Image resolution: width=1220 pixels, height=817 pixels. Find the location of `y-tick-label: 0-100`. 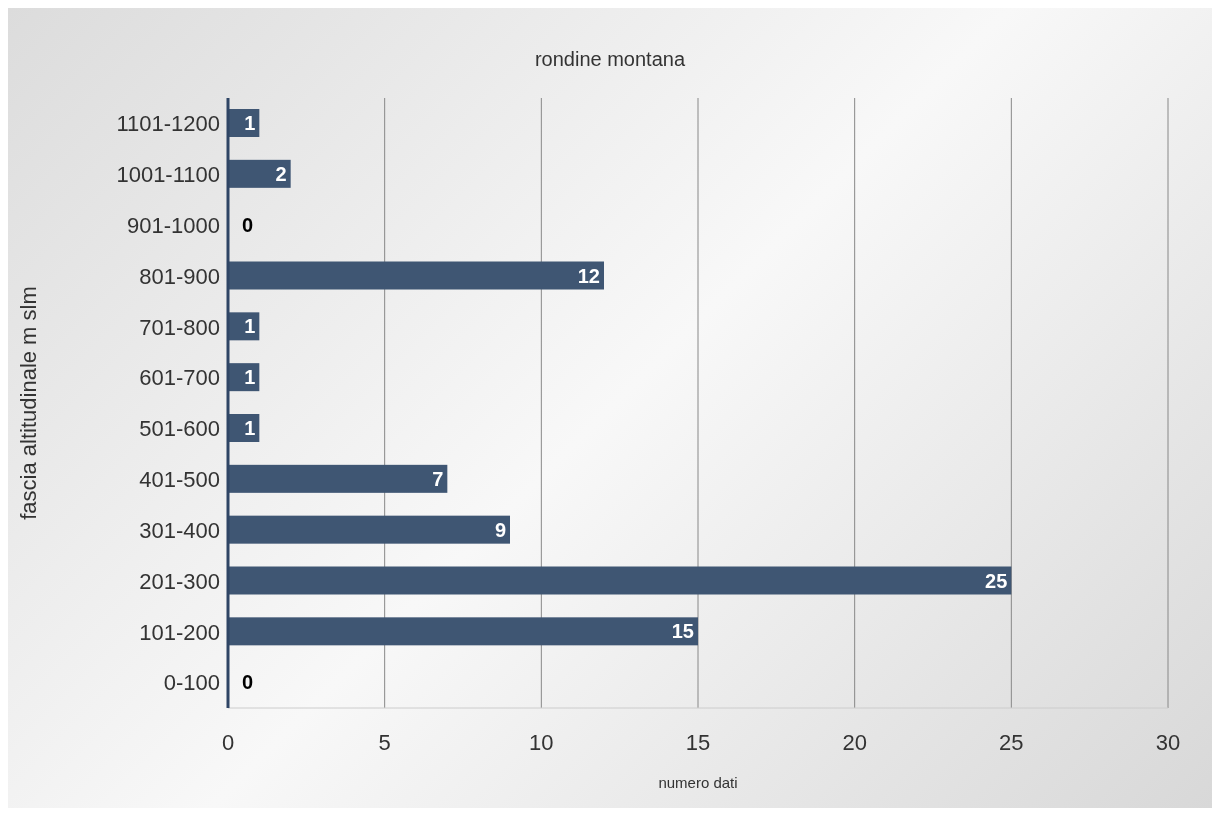

y-tick-label: 0-100 is located at coordinates (191, 683).